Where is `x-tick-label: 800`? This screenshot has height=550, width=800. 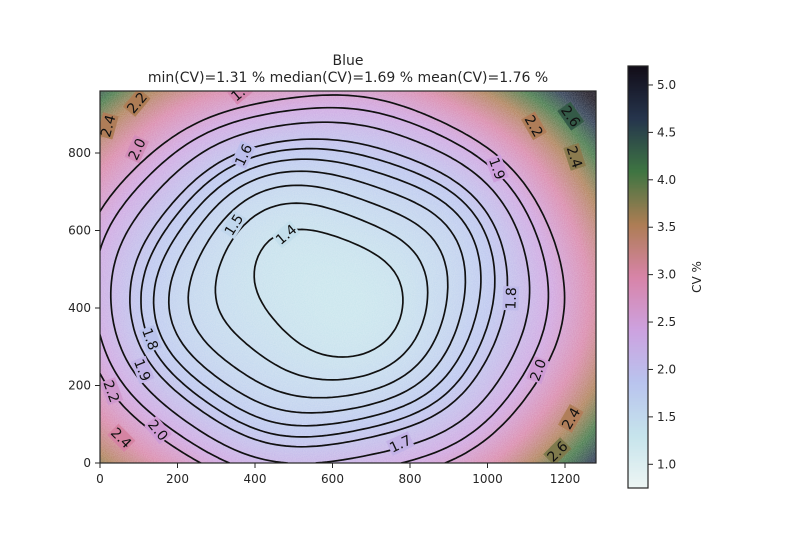
x-tick-label: 800 is located at coordinates (410, 479).